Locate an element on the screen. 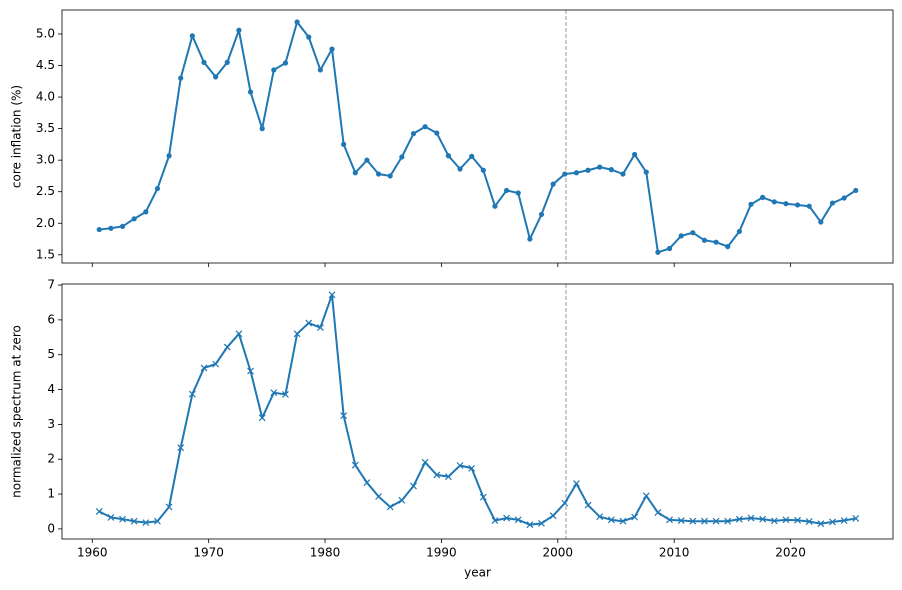  x-tick-label: 1990 is located at coordinates (441, 553).